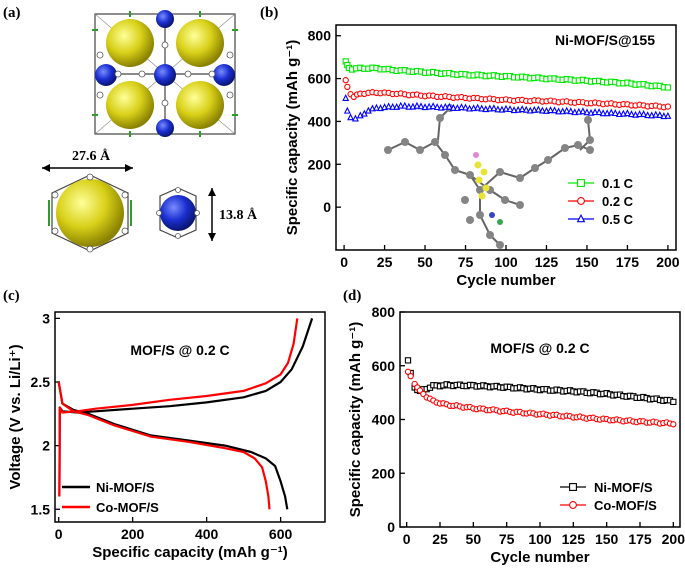 This screenshot has width=685, height=570. What do you see at coordinates (607, 539) in the screenshot?
I see `x-tick-label: 150` at bounding box center [607, 539].